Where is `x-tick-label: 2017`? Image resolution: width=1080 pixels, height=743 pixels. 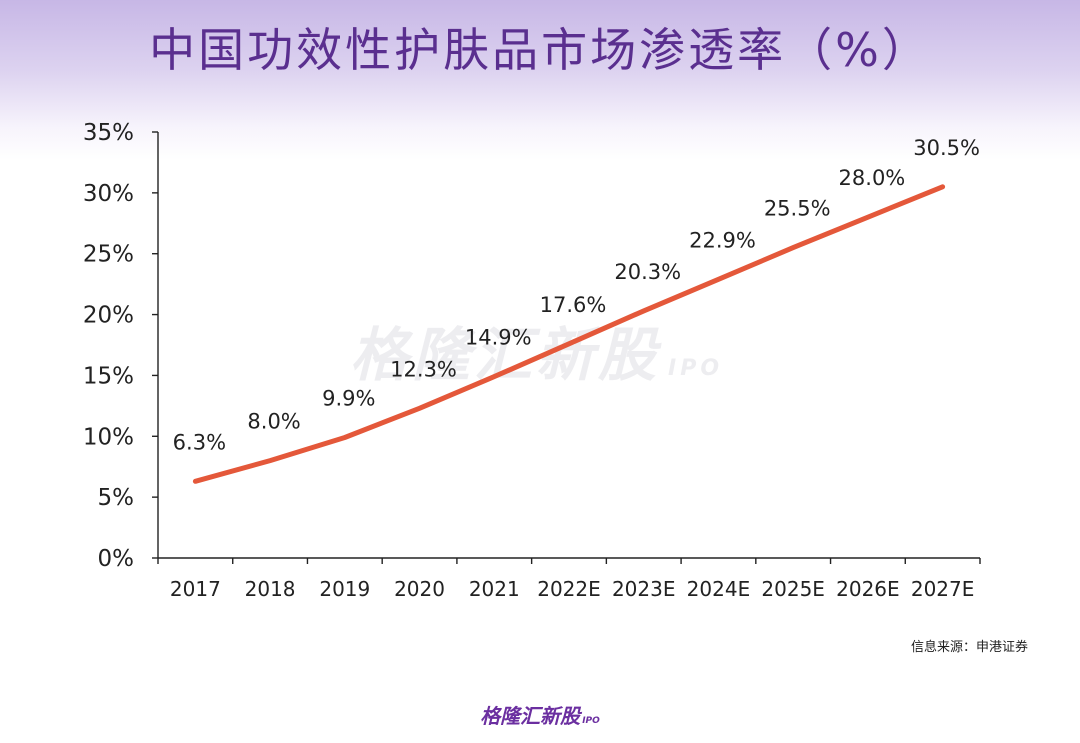 x-tick-label: 2017 is located at coordinates (195, 589).